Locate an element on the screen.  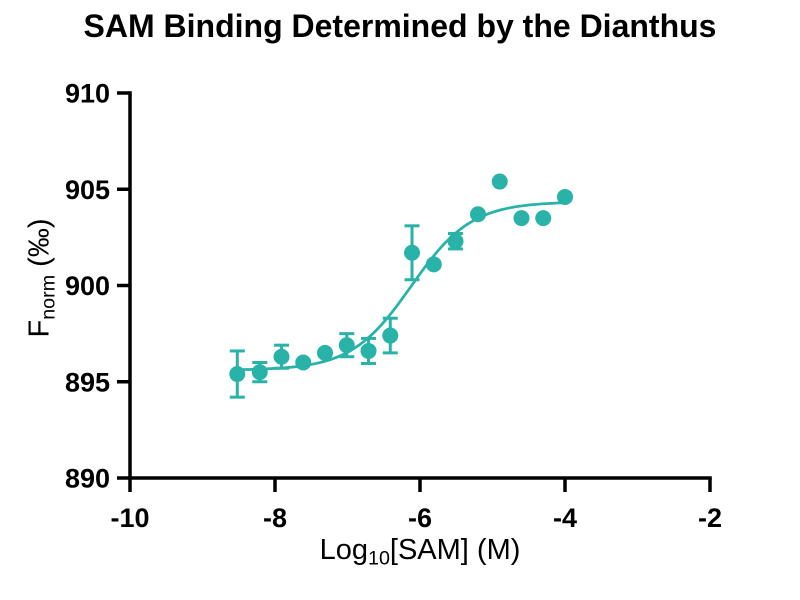
x-axis-title-suffix: [SAM] (M) is located at coordinates (455, 550).